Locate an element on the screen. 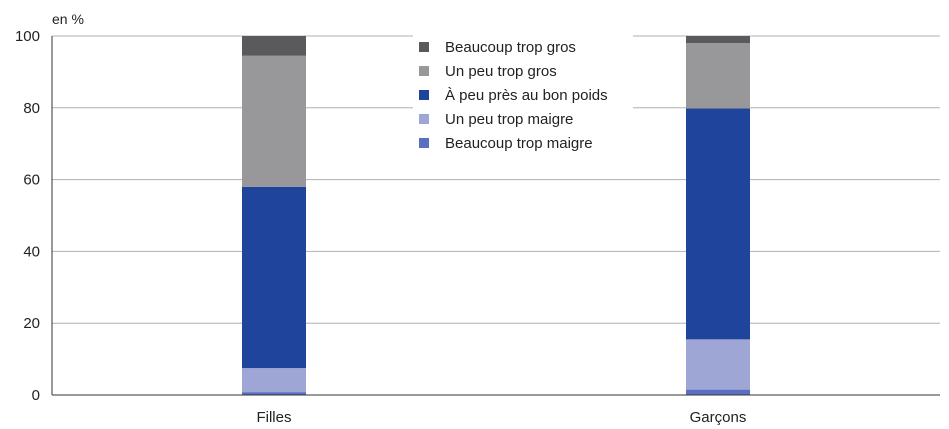 Image resolution: width=949 pixels, height=429 pixels. legend-entry: Un peu trop maigre is located at coordinates (509, 119).